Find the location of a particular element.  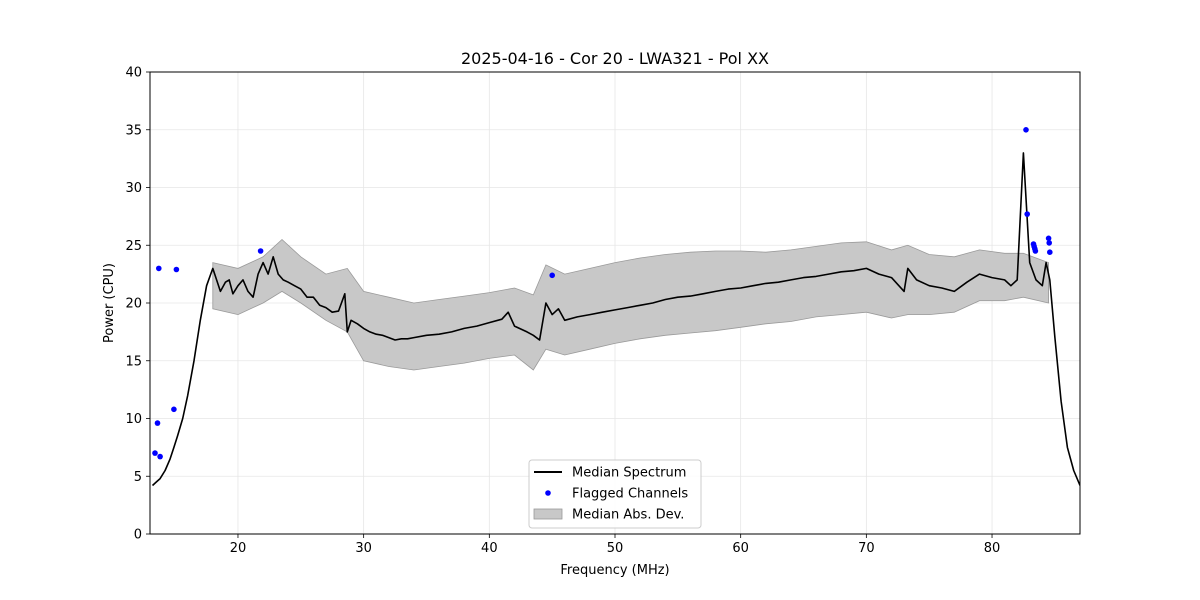

x-tick-label: 20 is located at coordinates (238, 548).